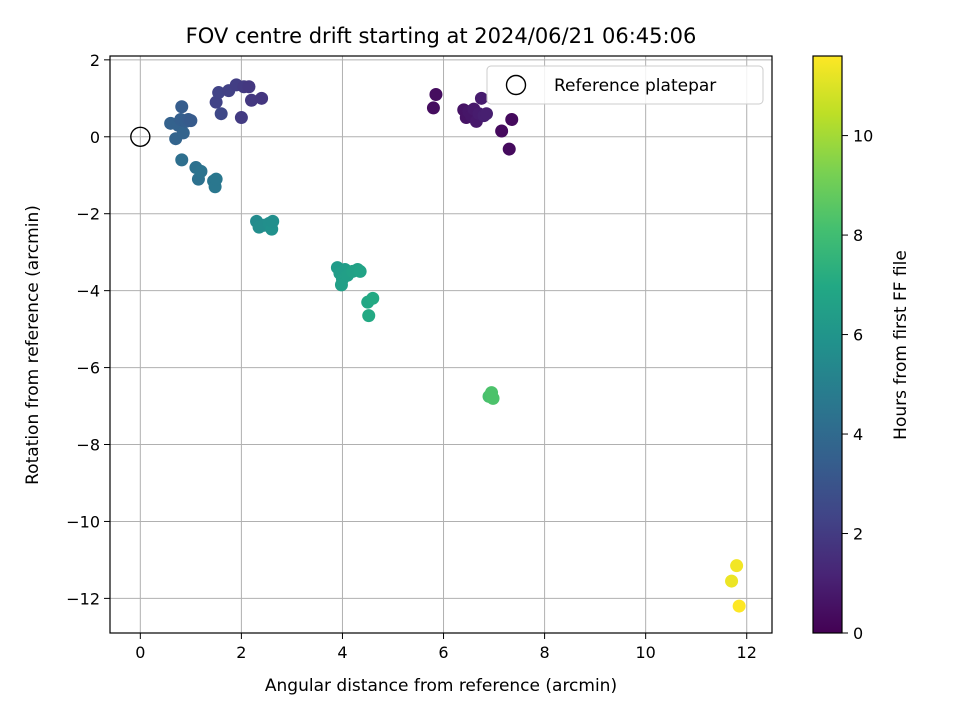 The image size is (960, 720). What do you see at coordinates (88, 291) in the screenshot?
I see `y-tick-label: −4` at bounding box center [88, 291].